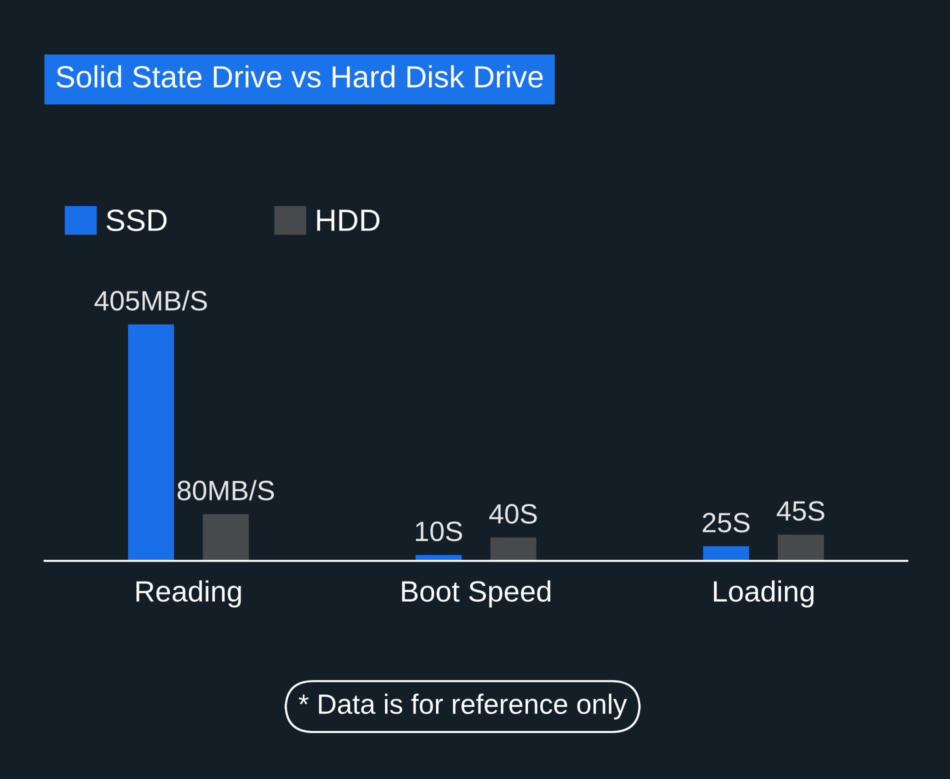  What do you see at coordinates (513, 514) in the screenshot?
I see `data-label: 40S` at bounding box center [513, 514].